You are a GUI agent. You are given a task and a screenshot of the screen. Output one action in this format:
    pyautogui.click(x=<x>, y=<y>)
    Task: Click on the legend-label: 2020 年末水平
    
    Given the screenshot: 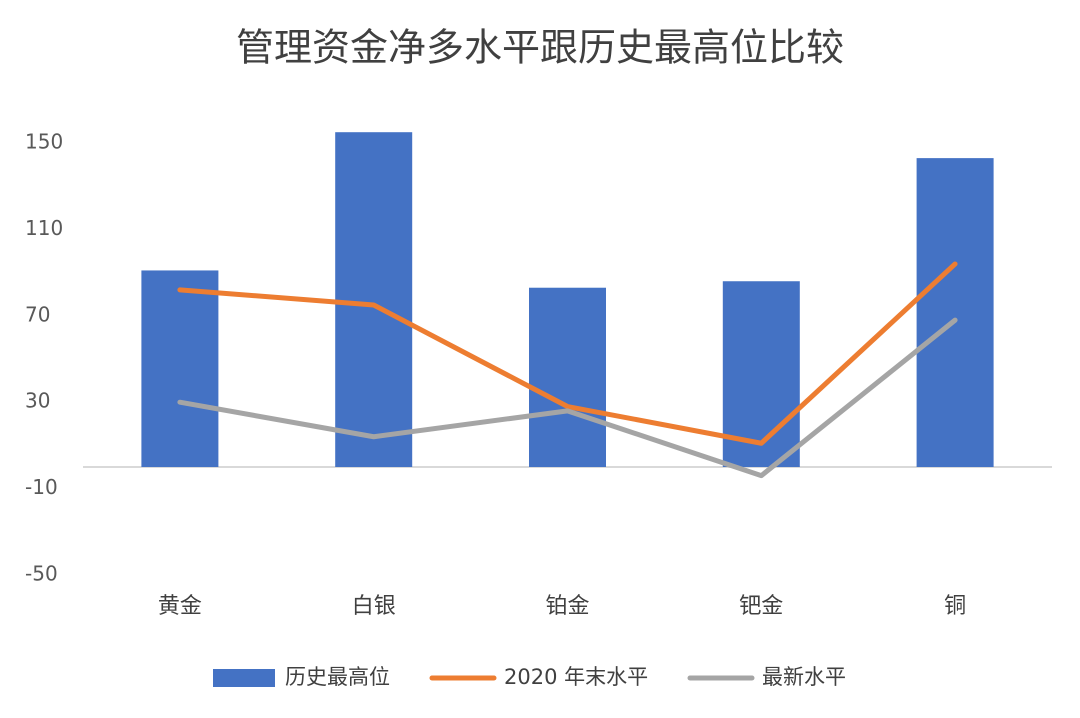 What is the action you would take?
    pyautogui.click(x=576, y=677)
    